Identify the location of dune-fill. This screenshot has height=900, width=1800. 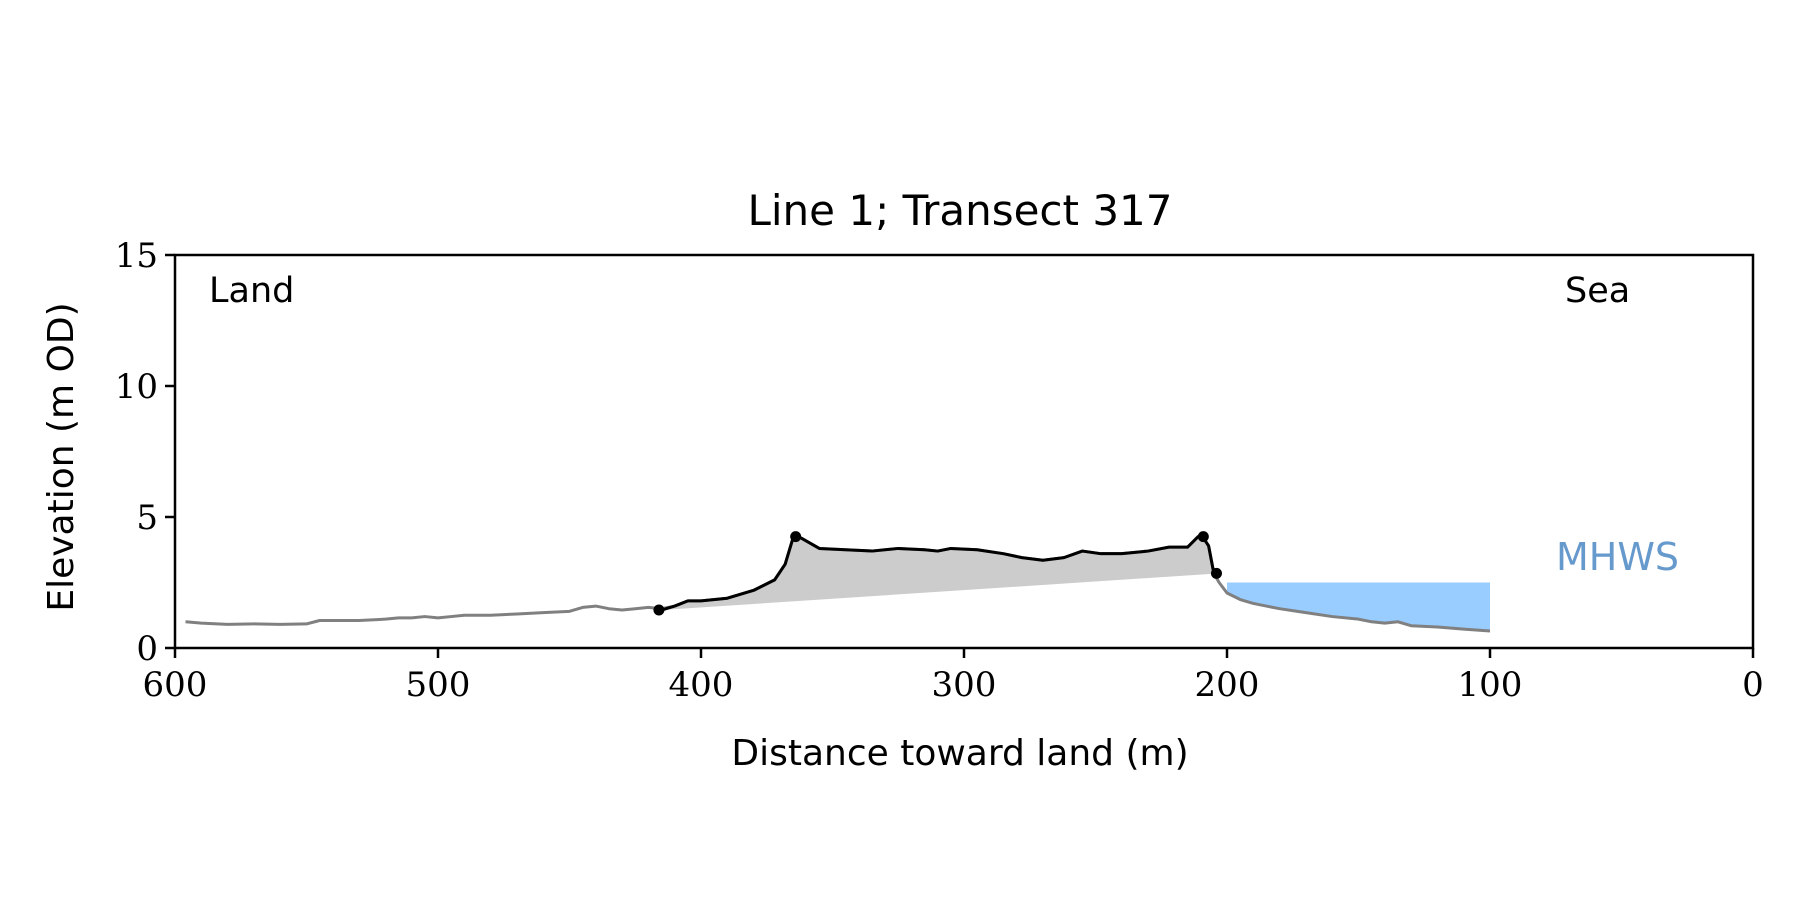
(940, 573).